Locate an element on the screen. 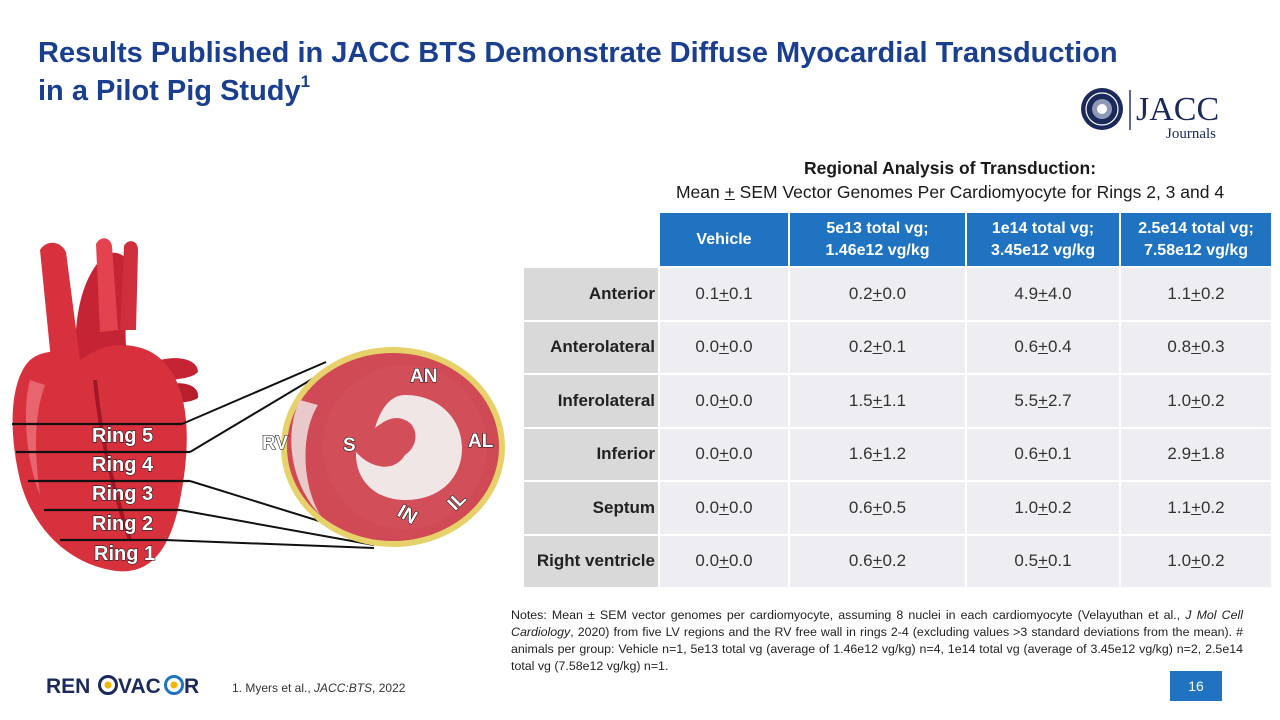  region-label-al: AL is located at coordinates (481, 441).